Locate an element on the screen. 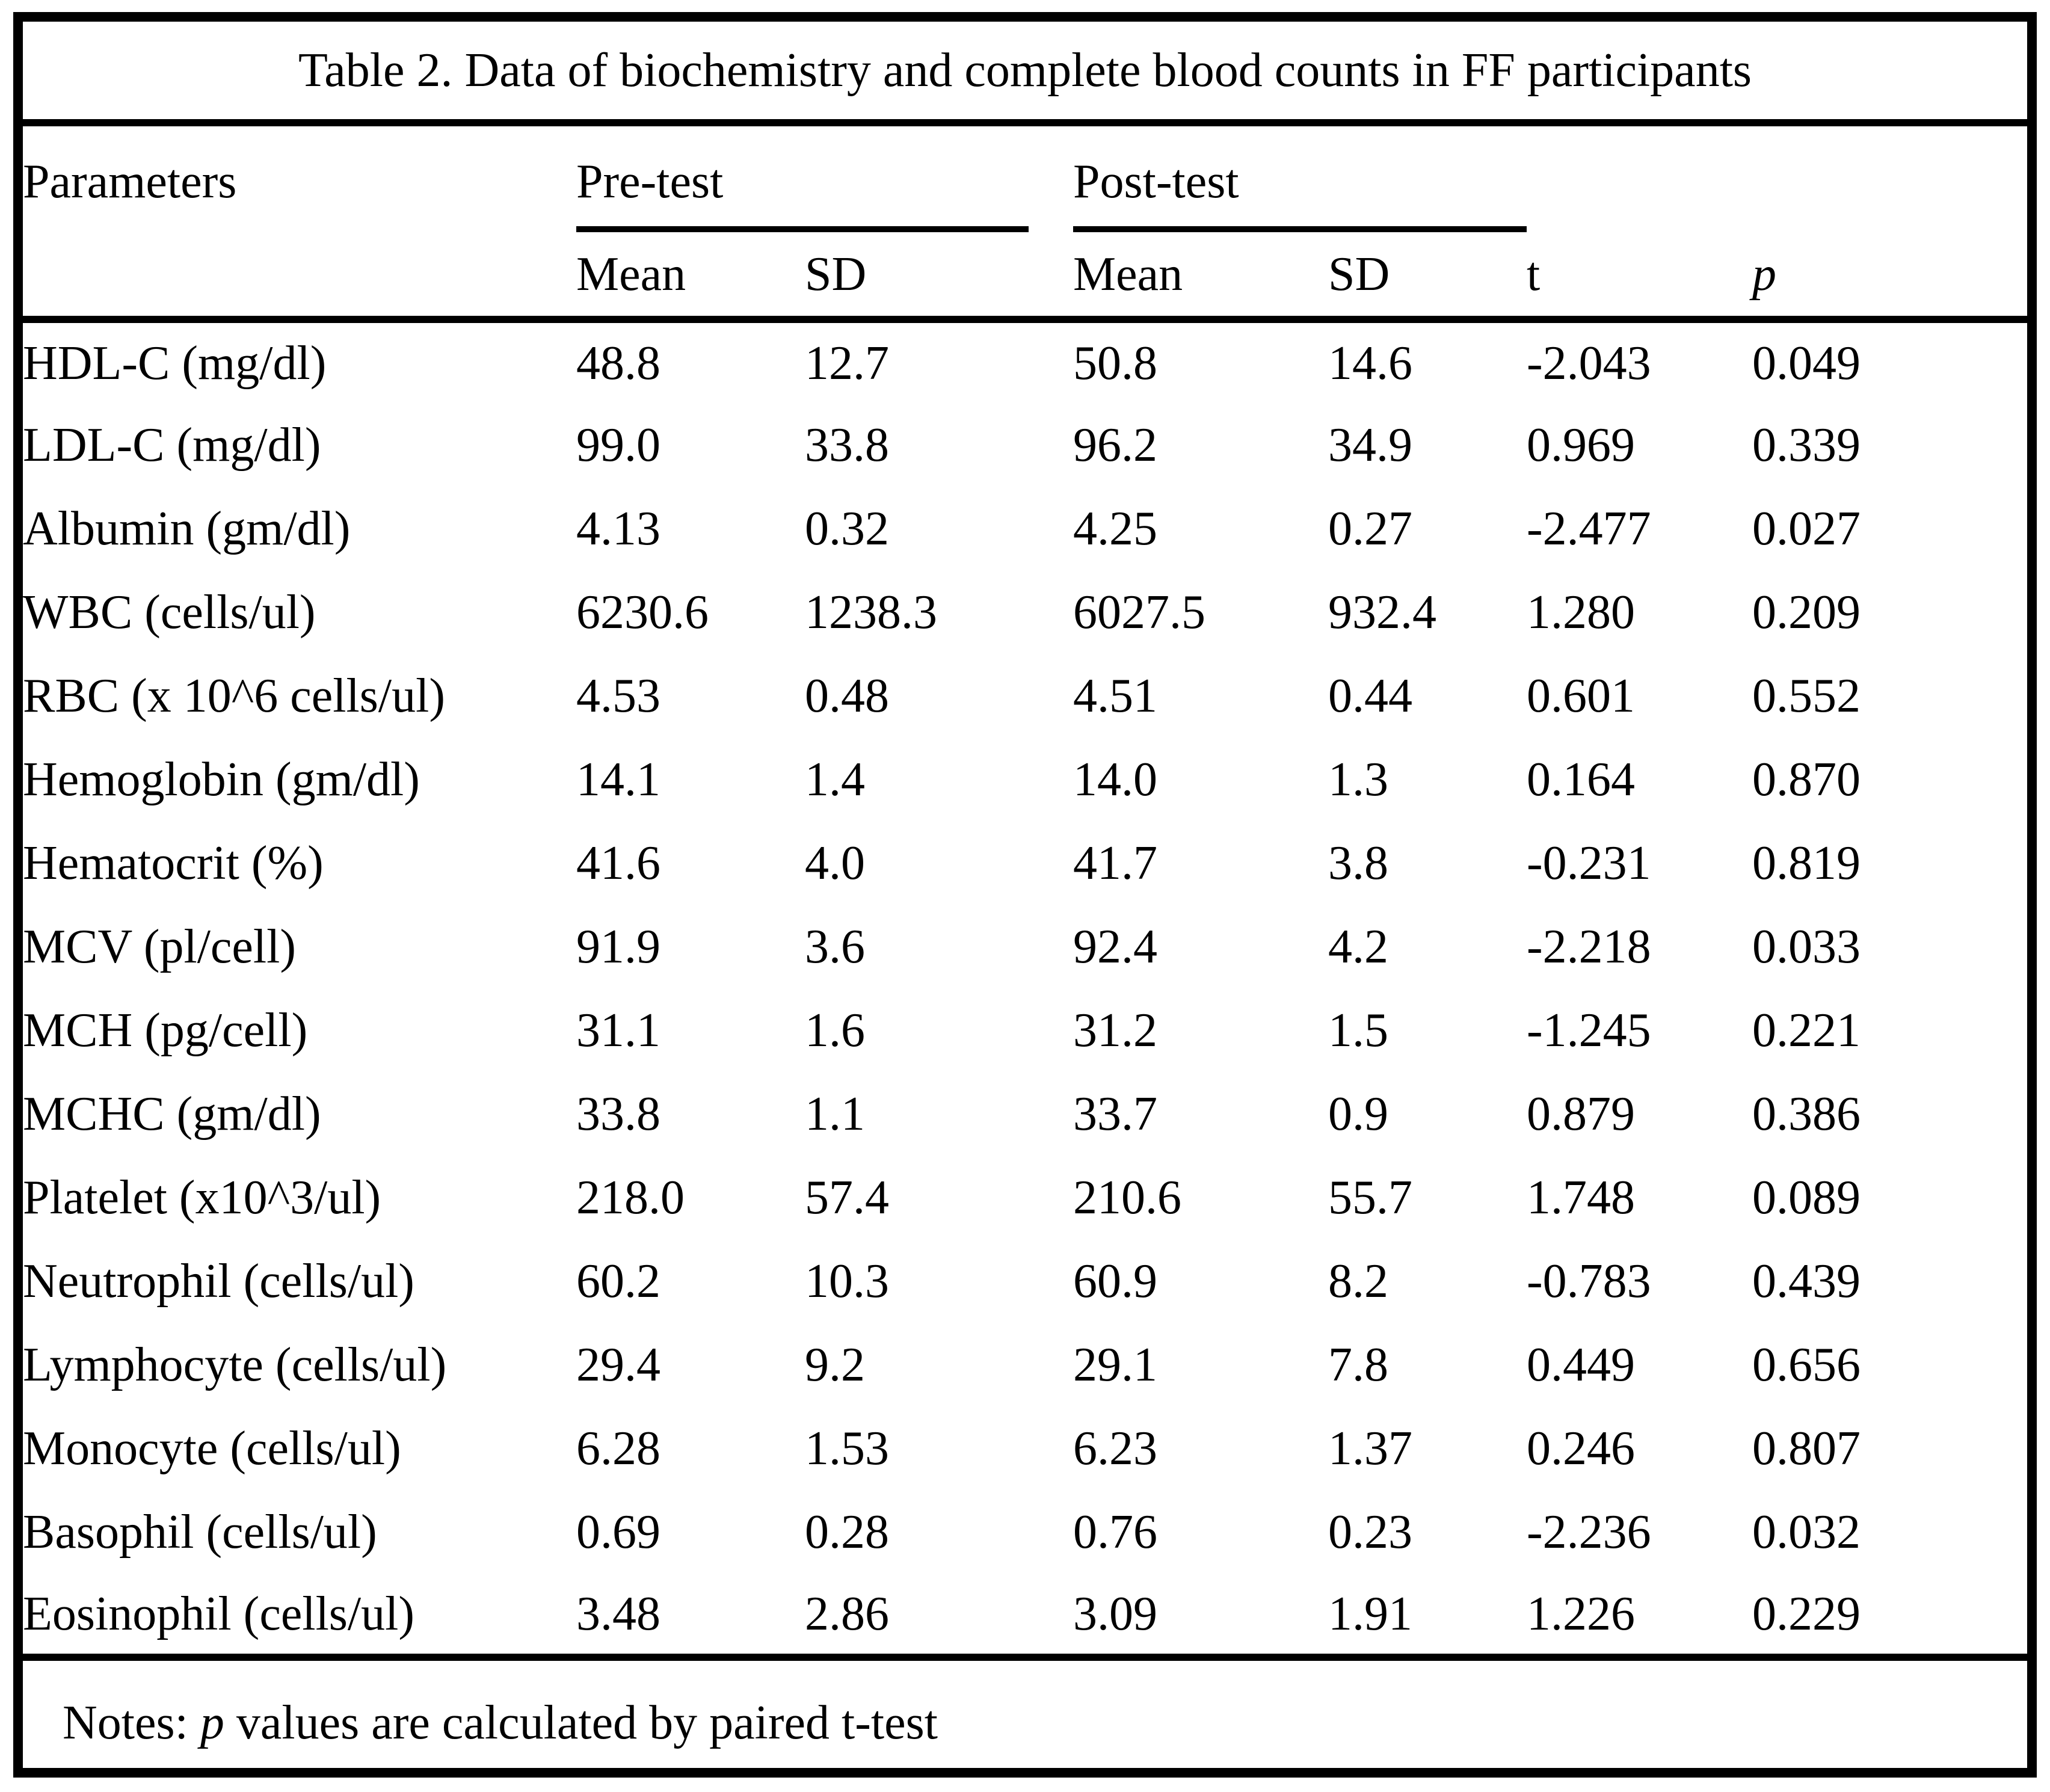 The width and height of the screenshot is (2050, 1792). pre-mean-cell: 99.0 is located at coordinates (618, 445).